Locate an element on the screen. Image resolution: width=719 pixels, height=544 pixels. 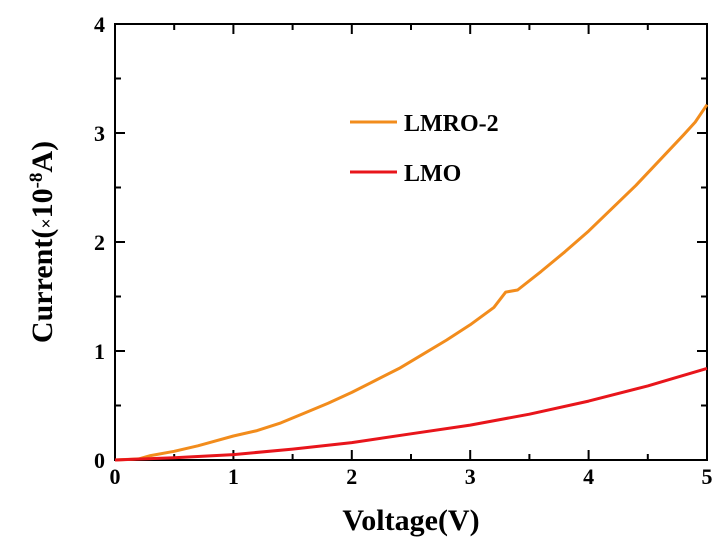
x-tick-label: 4 is located at coordinates (588, 476).